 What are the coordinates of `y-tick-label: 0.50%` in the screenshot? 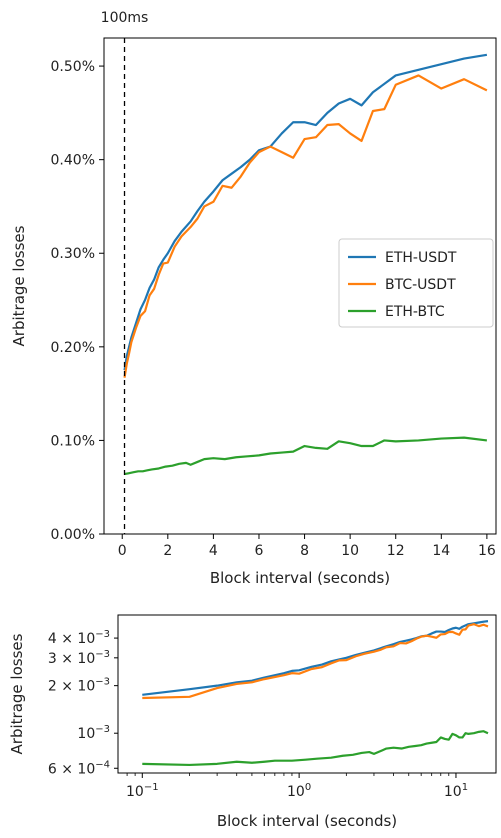 It's located at (73, 67).